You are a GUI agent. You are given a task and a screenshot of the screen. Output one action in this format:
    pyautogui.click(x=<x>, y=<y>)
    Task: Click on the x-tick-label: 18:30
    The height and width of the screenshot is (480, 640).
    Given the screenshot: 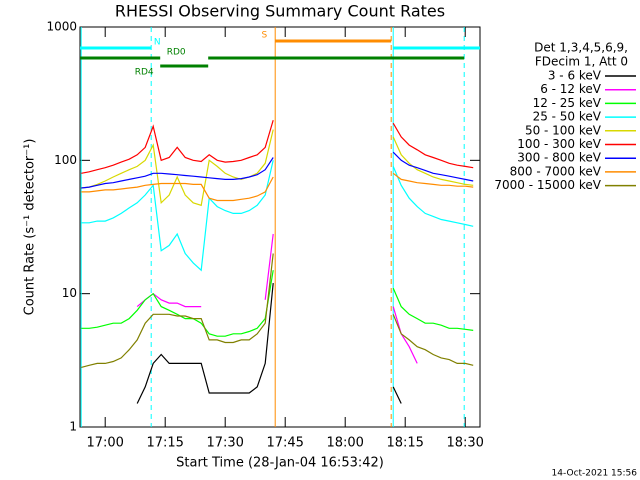 What is the action you would take?
    pyautogui.click(x=464, y=443)
    